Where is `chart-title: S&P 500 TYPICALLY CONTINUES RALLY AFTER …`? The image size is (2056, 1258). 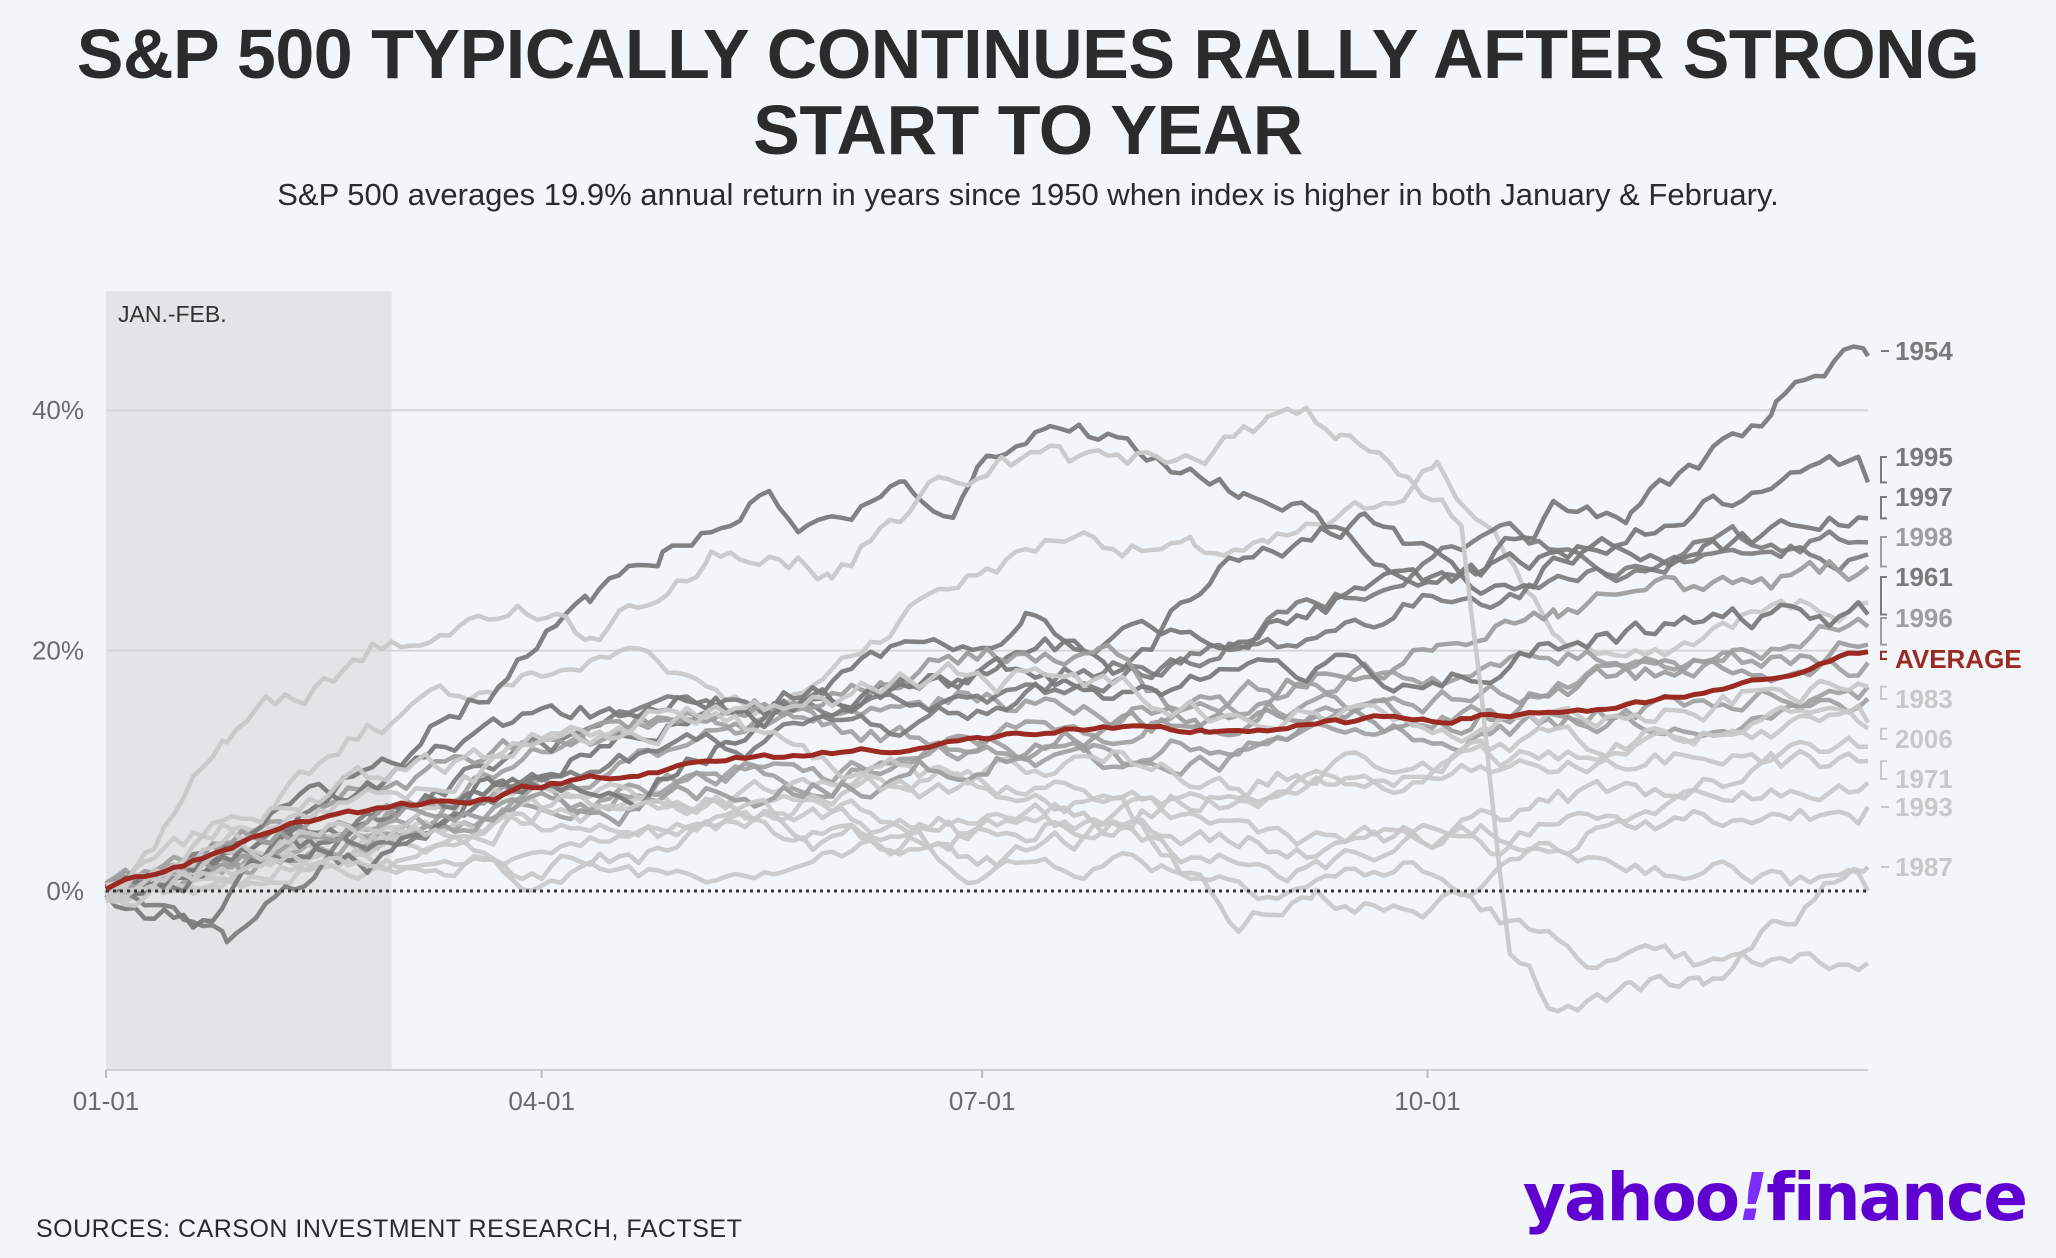
chart-title: S&P 500 TYPICALLY CONTINUES RALLY AFTER … is located at coordinates (1028, 92).